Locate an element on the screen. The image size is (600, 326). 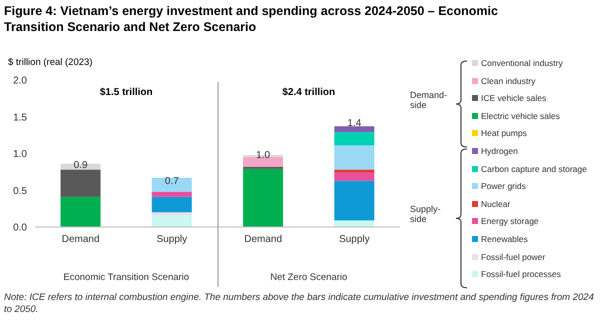
total-label: 0.9 is located at coordinates (80, 166).